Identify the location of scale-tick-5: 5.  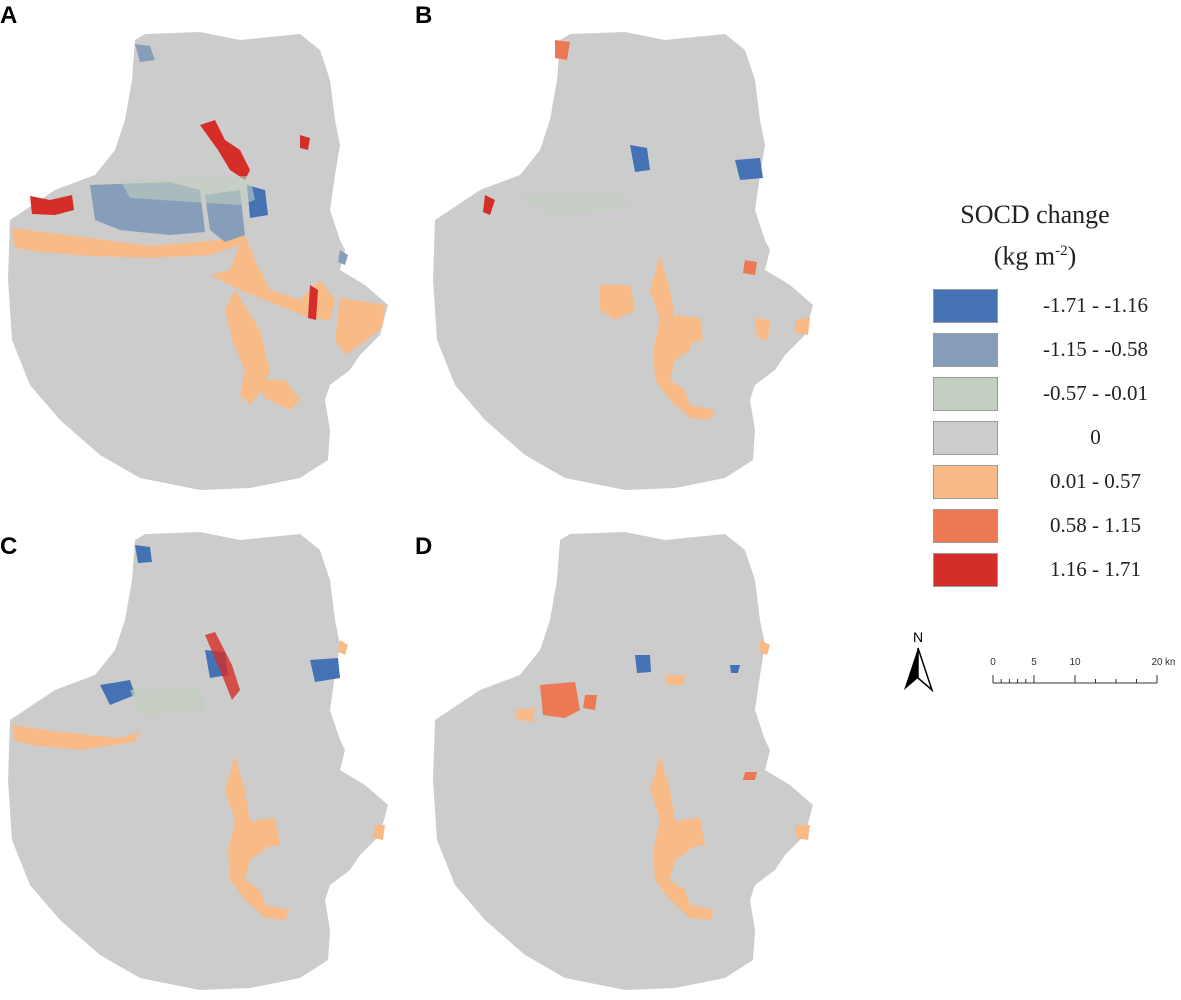
(1034, 662).